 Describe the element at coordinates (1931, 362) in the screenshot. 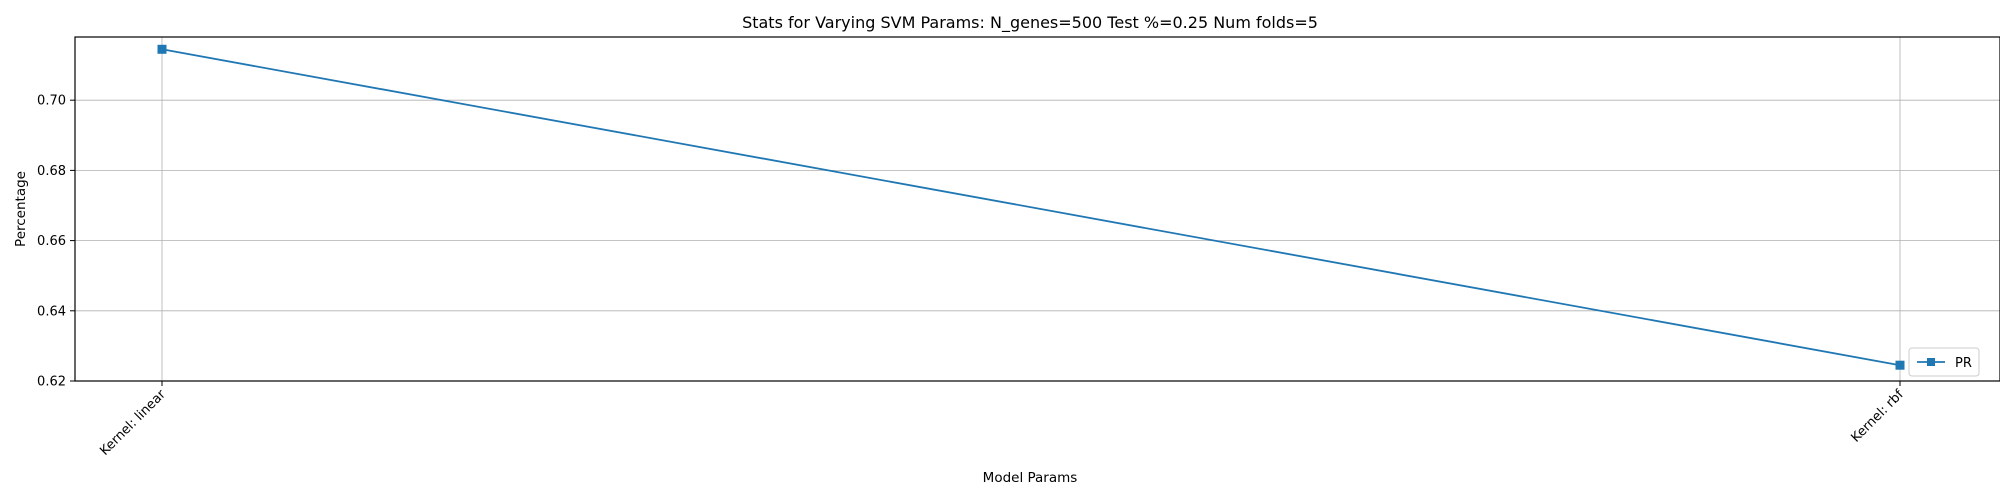

I see `legend-marker` at that location.